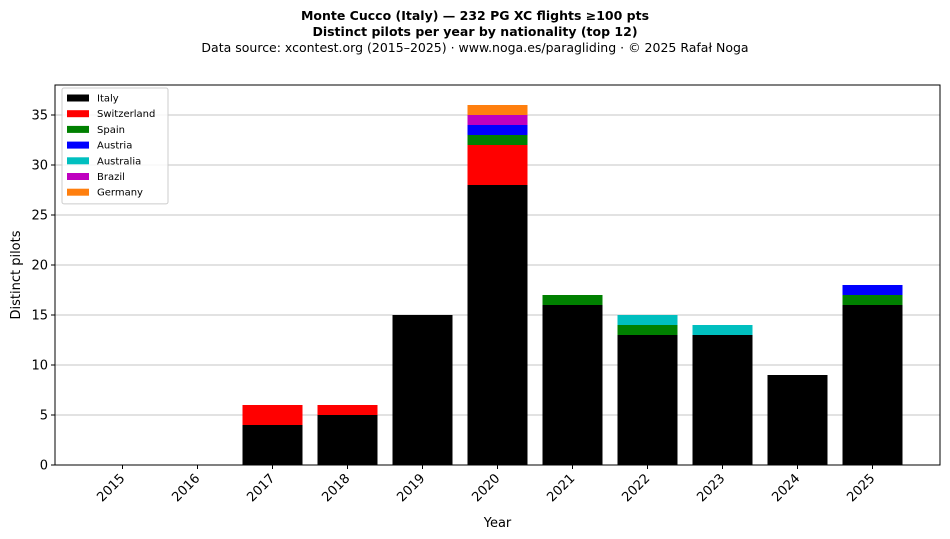 The height and width of the screenshot is (539, 950). What do you see at coordinates (39, 116) in the screenshot?
I see `y-tick-label: 35` at bounding box center [39, 116].